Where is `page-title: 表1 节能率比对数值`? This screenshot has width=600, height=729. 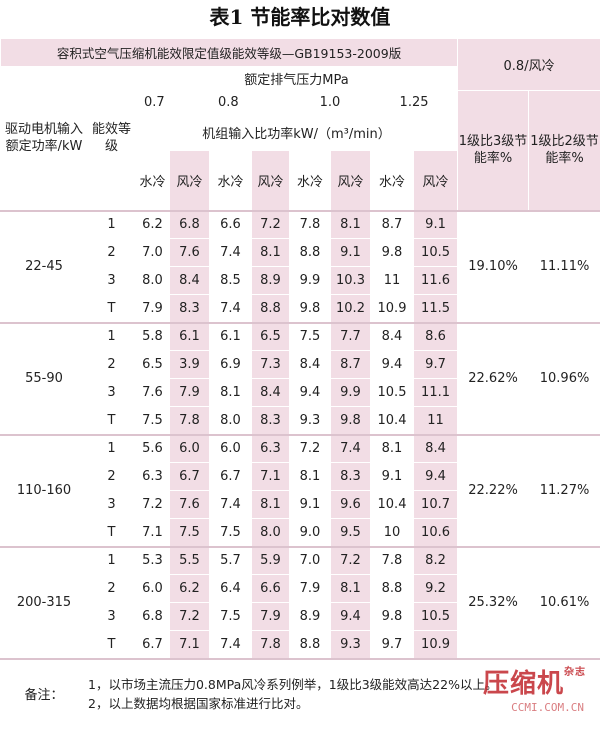 page-title: 表1 节能率比对数值 is located at coordinates (300, 18).